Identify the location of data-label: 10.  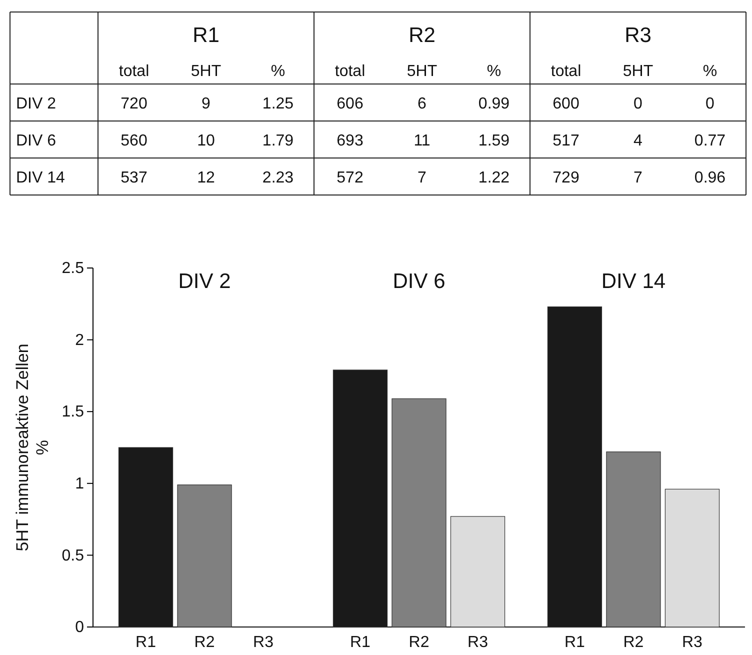
(206, 141).